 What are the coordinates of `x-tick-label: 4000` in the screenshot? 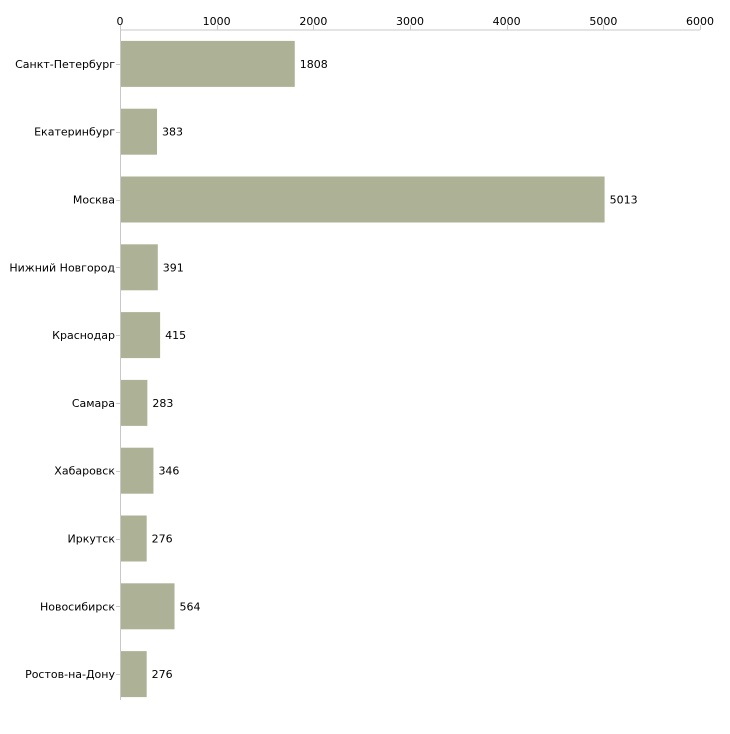 It's located at (507, 21).